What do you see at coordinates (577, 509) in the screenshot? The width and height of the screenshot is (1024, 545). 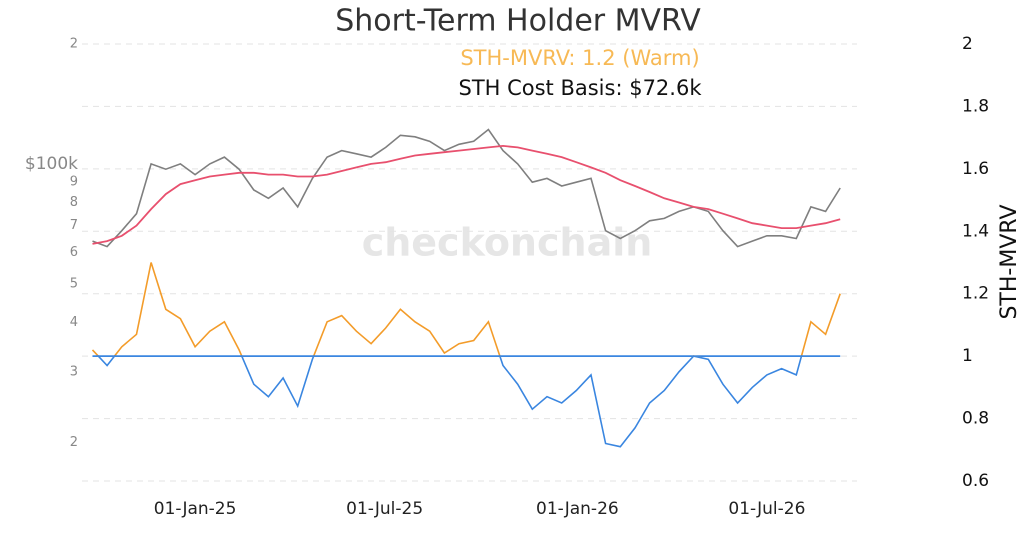 I see `x-tick-label: 01-Jan-26` at bounding box center [577, 509].